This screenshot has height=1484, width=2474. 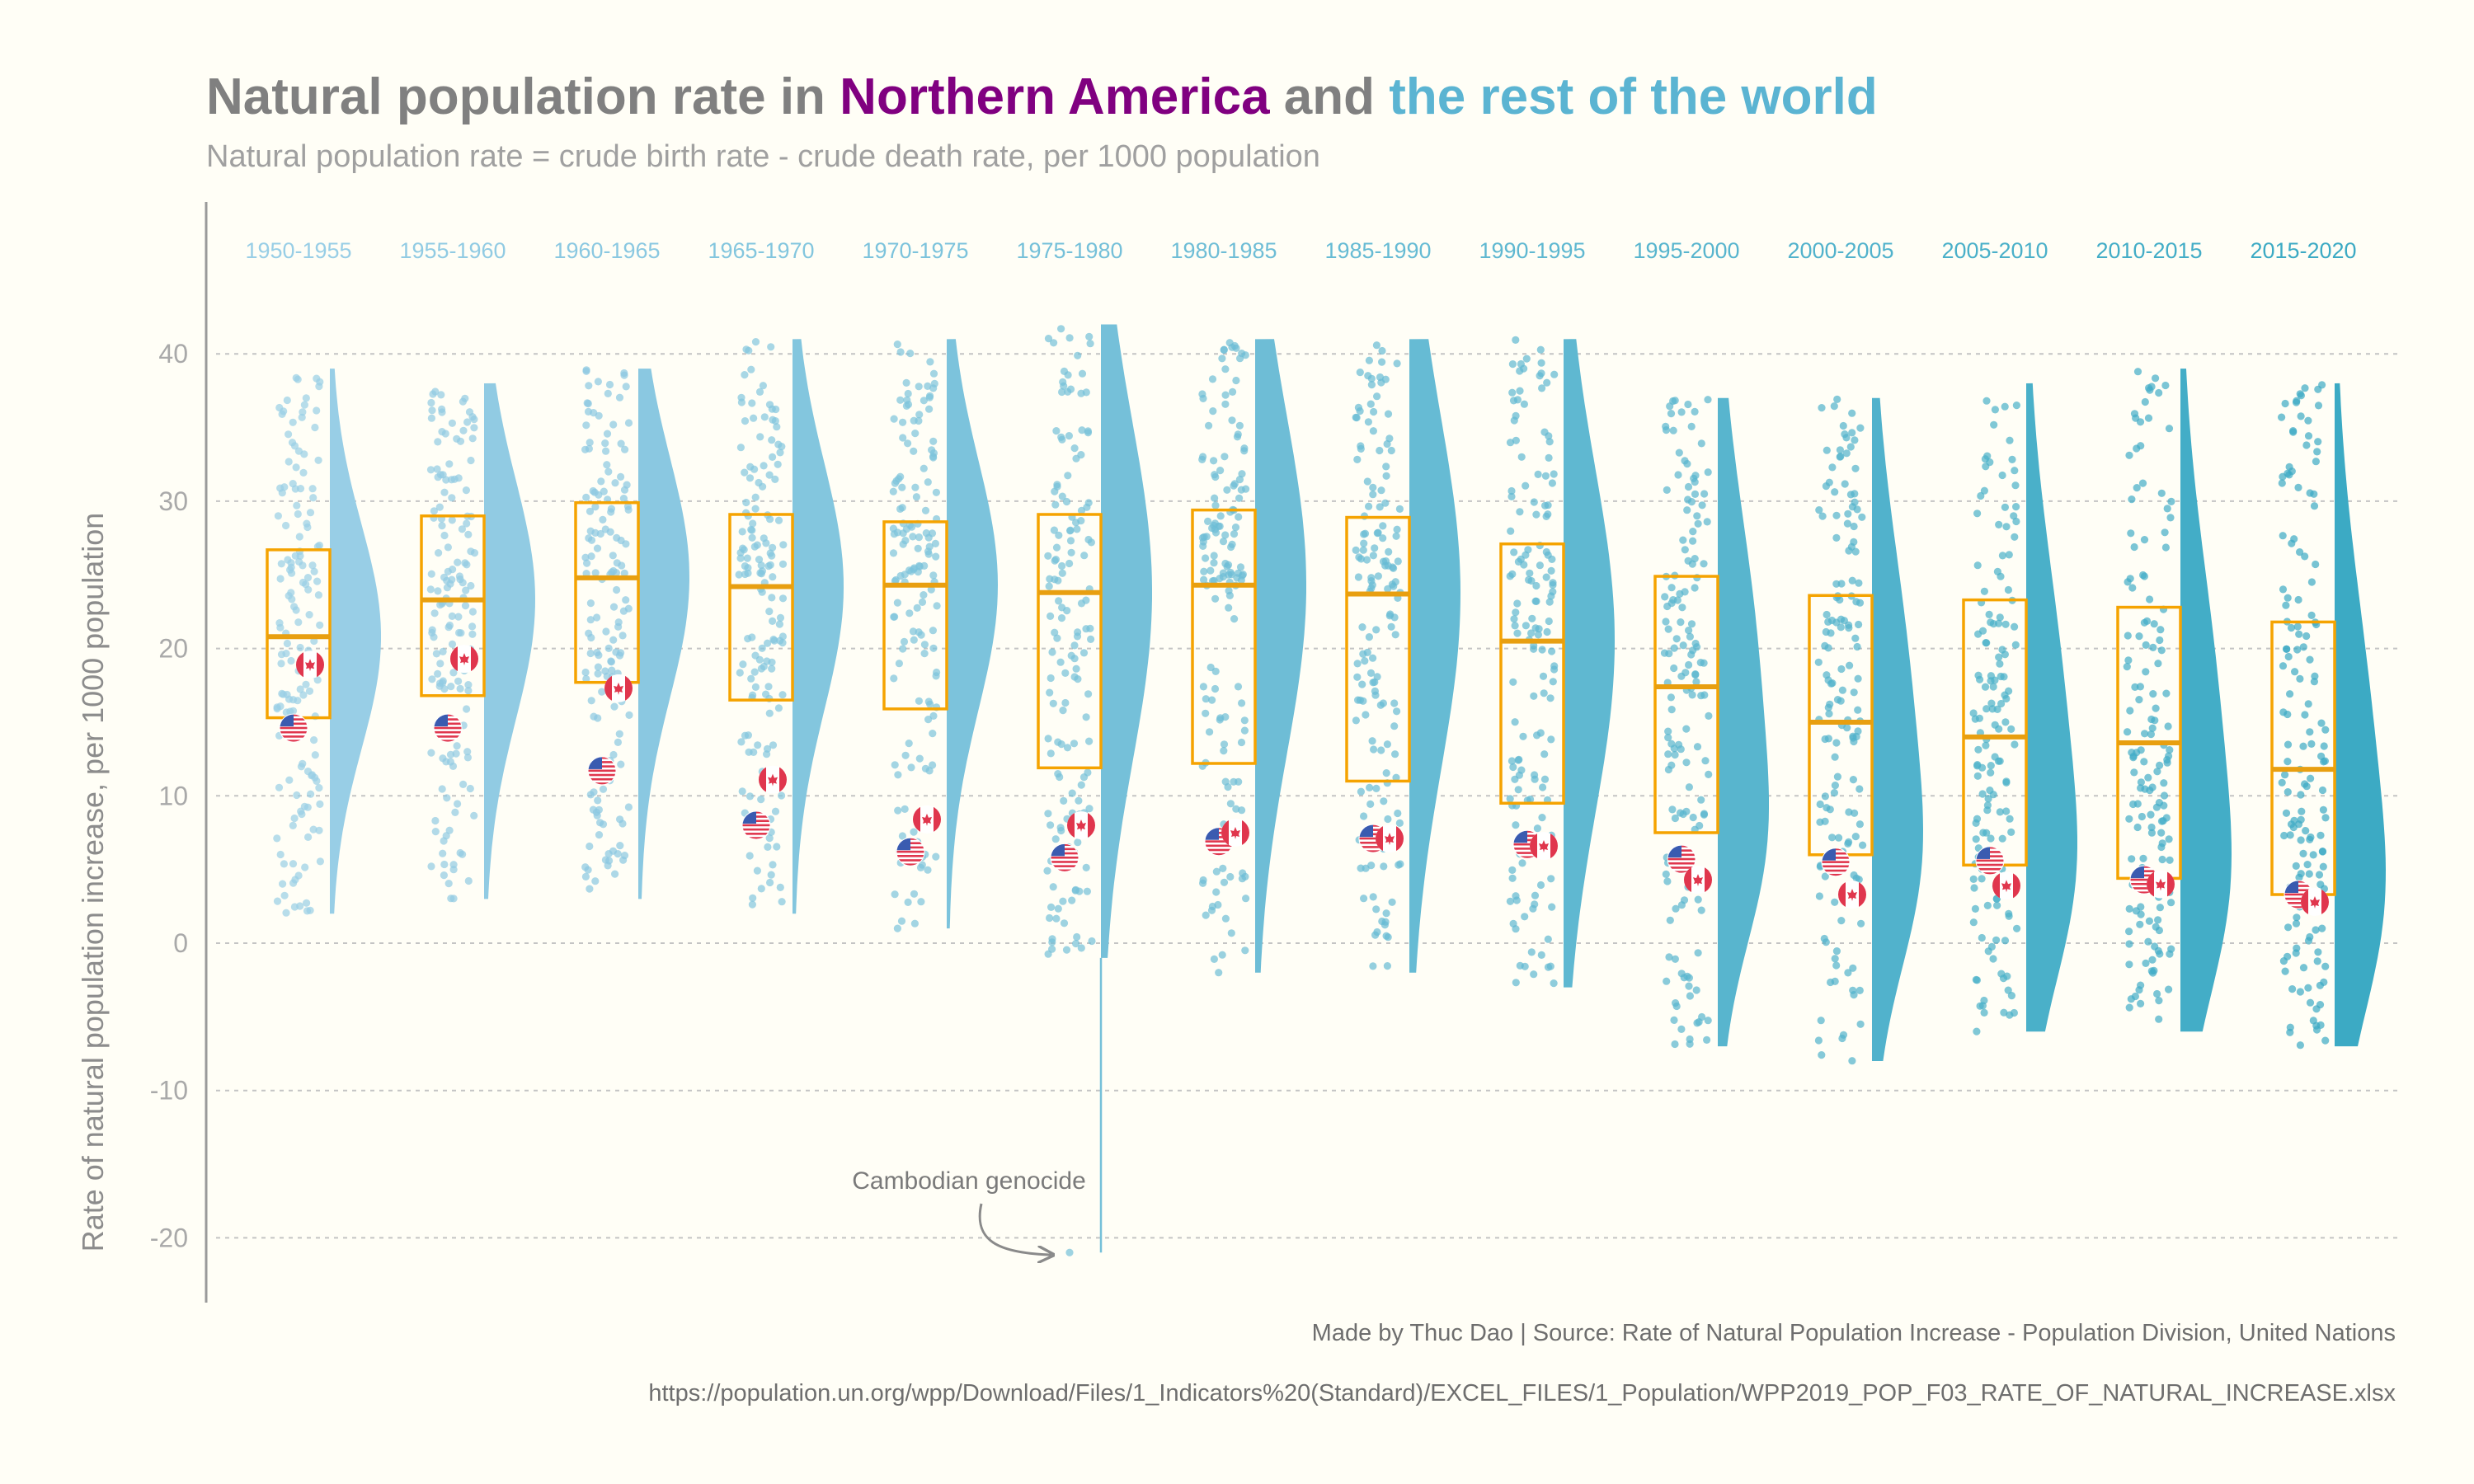 What do you see at coordinates (602, 771) in the screenshot?
I see `usa-flag-marker` at bounding box center [602, 771].